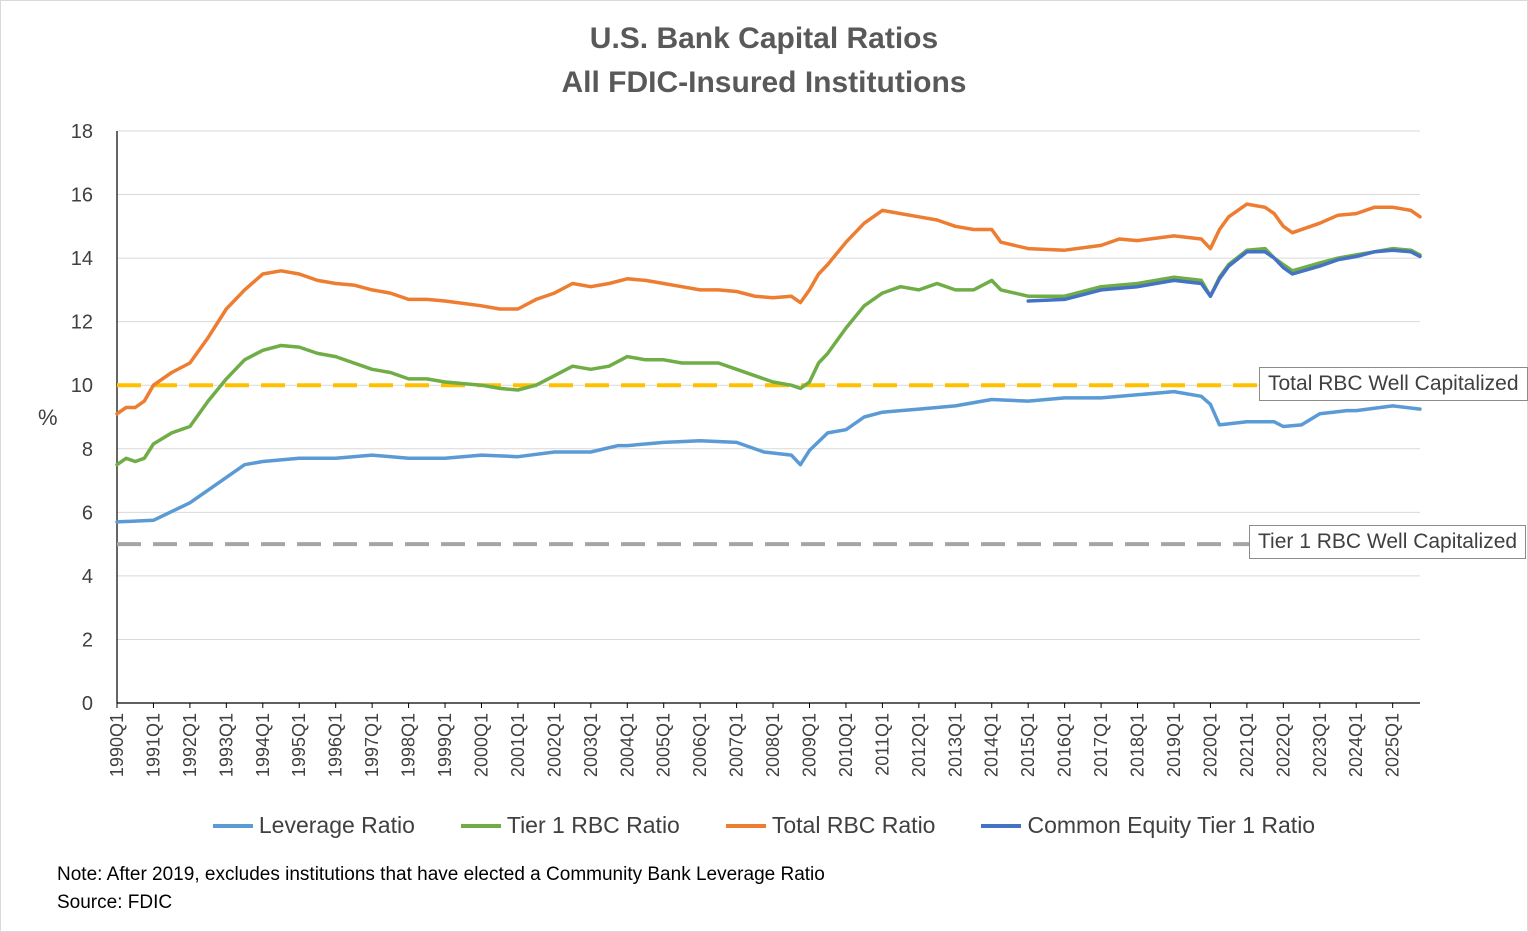 This screenshot has height=932, width=1528. I want to click on x-tick-label: 2002Q1, so click(554, 745).